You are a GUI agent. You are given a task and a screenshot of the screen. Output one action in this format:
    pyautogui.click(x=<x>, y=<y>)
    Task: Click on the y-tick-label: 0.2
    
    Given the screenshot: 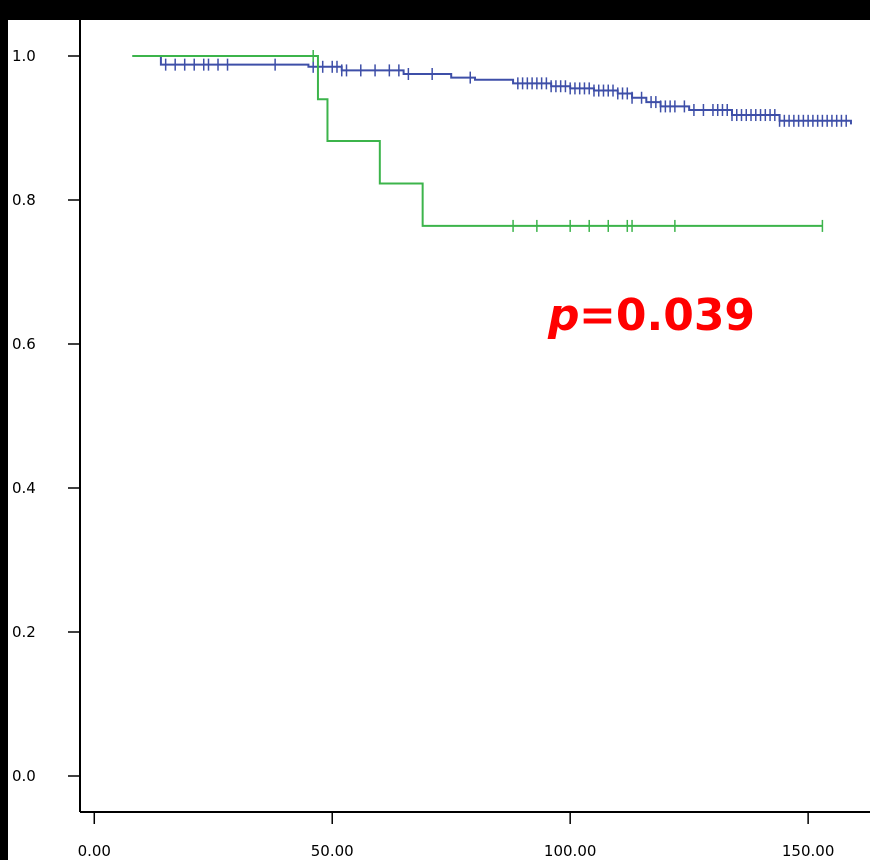 What is the action you would take?
    pyautogui.click(x=24, y=632)
    